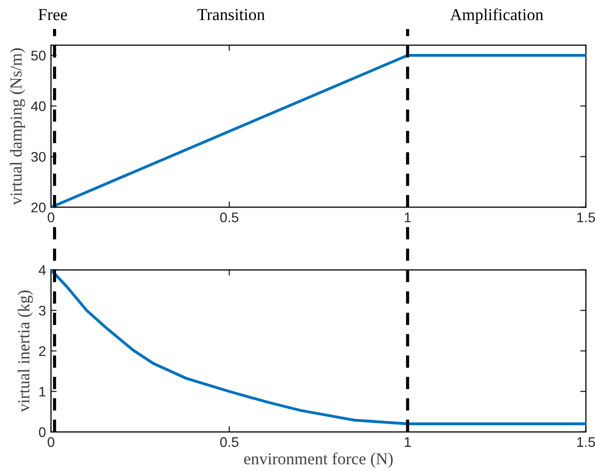 This screenshot has height=471, width=595. Describe the element at coordinates (318, 460) in the screenshot. I see `x-axis-title: environment force (N)` at that location.